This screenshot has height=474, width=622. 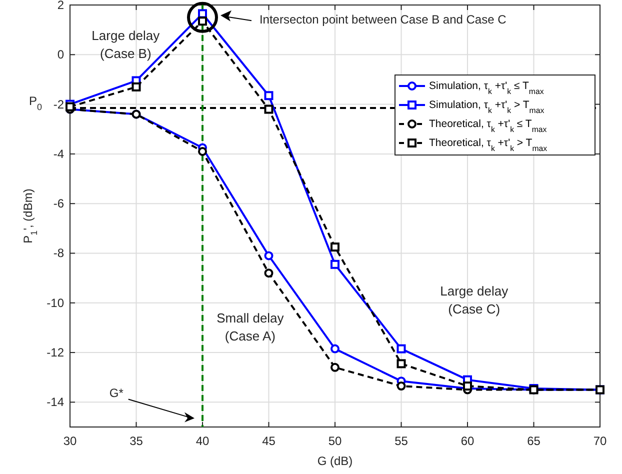 What do you see at coordinates (58, 153) in the screenshot?
I see `y-tick-label: -4` at bounding box center [58, 153].